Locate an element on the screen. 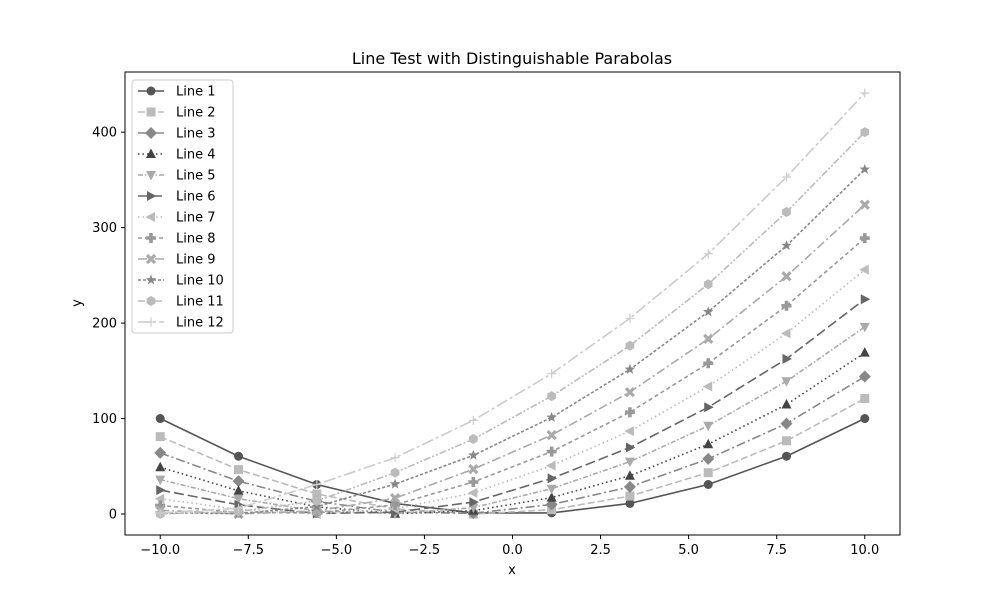 The image size is (1000, 600). legend-label: Line 6 is located at coordinates (196, 197).